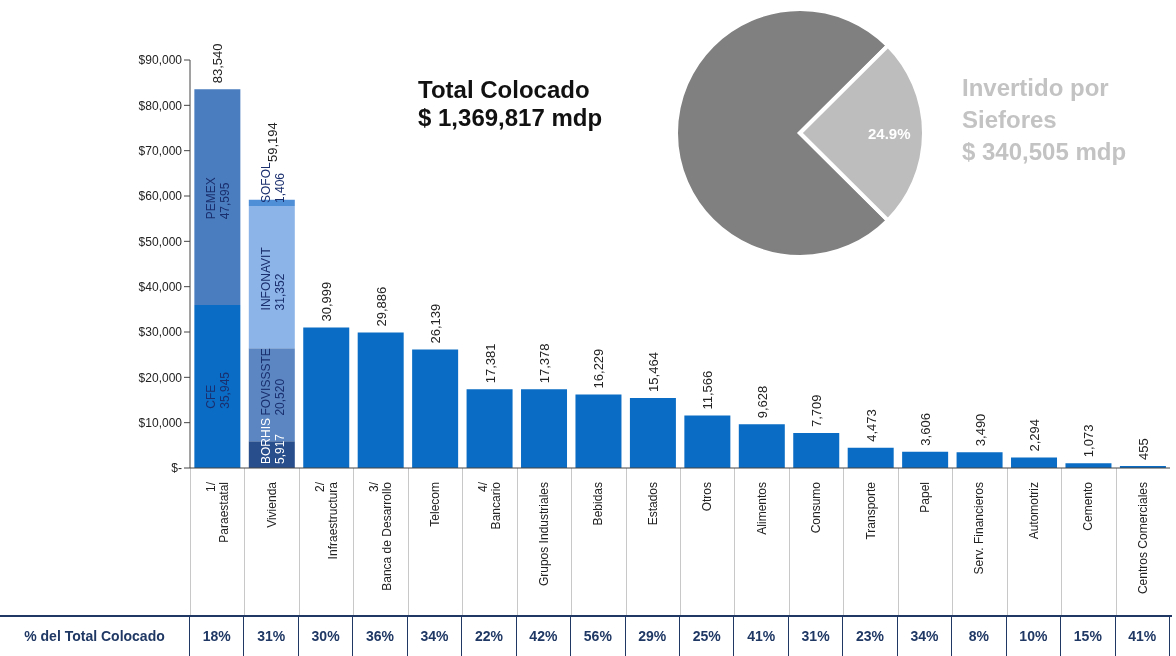 Image resolution: width=1176 pixels, height=656 pixels. Describe the element at coordinates (510, 118) in the screenshot. I see `annotation: $ 1,369,817 mdp` at that location.